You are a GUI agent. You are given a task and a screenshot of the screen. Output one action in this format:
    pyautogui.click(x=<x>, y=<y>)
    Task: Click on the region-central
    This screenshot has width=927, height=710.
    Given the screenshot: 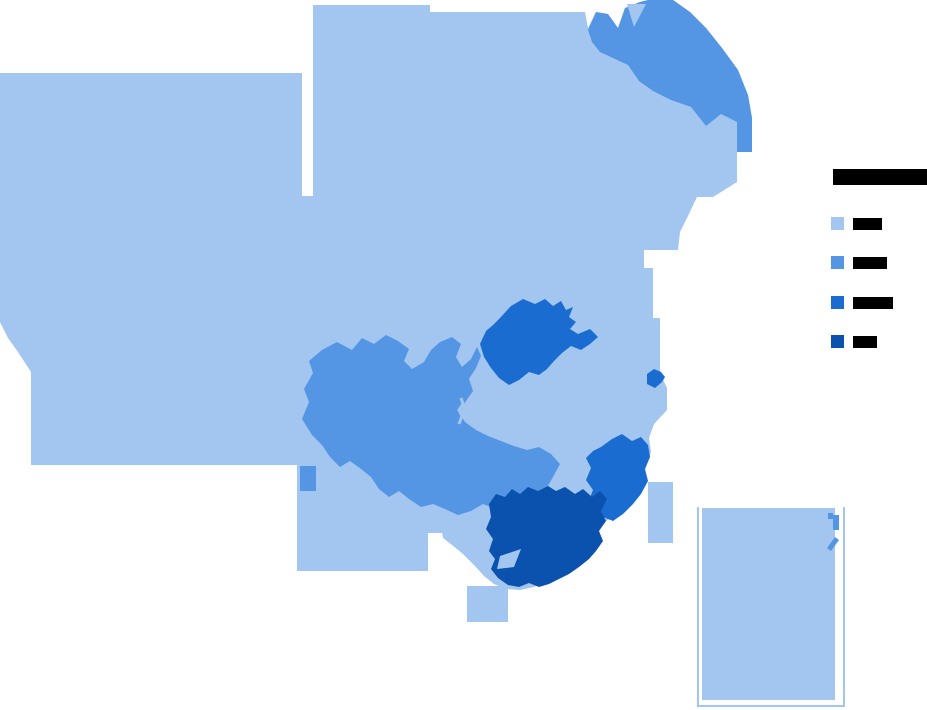 What is the action you would take?
    pyautogui.click(x=539, y=342)
    